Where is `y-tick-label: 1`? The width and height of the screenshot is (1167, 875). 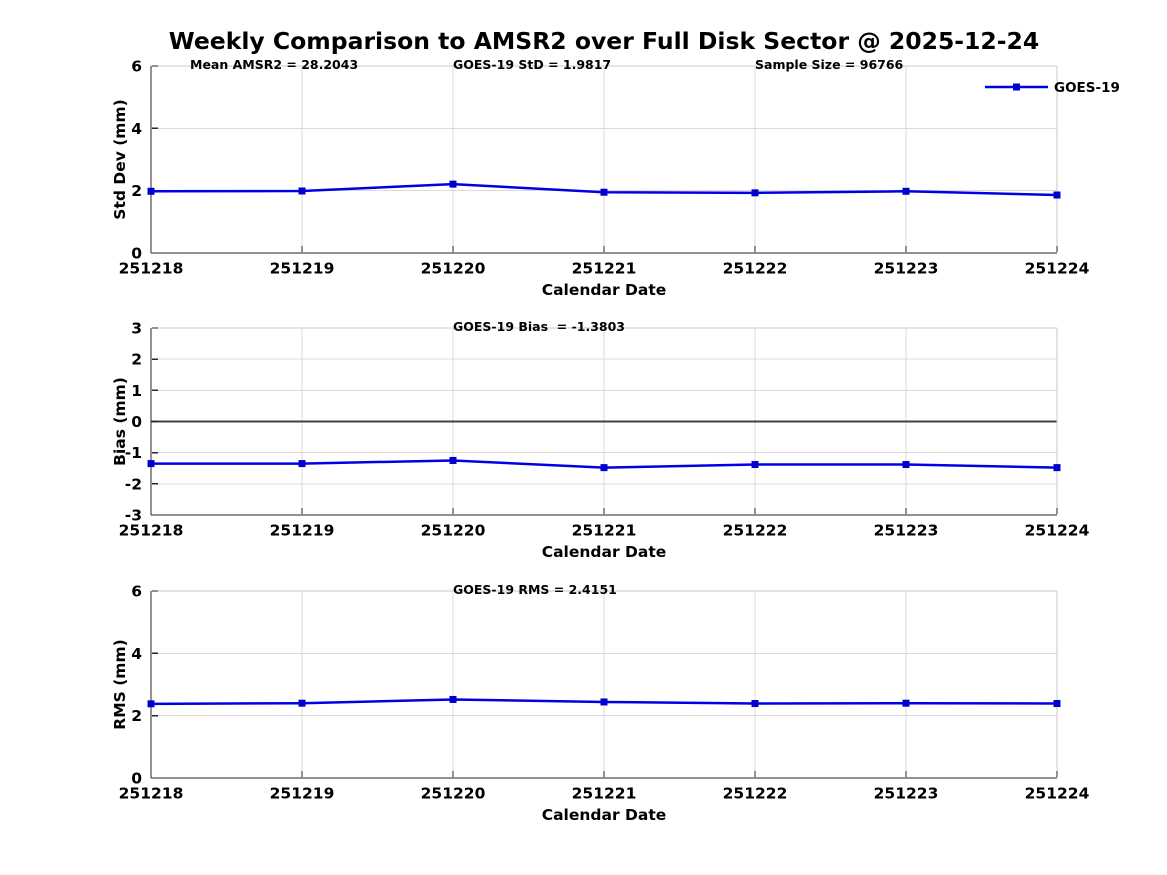
y-tick-label: 1 is located at coordinates (136, 391).